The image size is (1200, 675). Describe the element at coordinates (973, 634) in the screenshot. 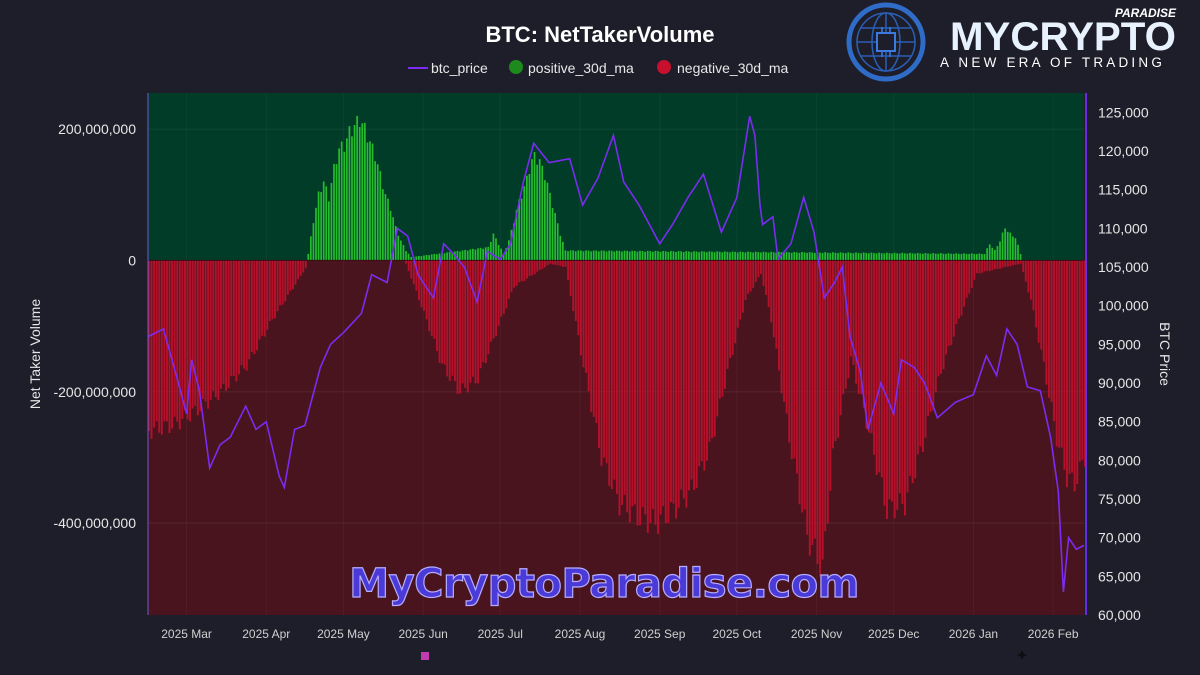

I see `x-tick-label: 2026 Jan` at that location.